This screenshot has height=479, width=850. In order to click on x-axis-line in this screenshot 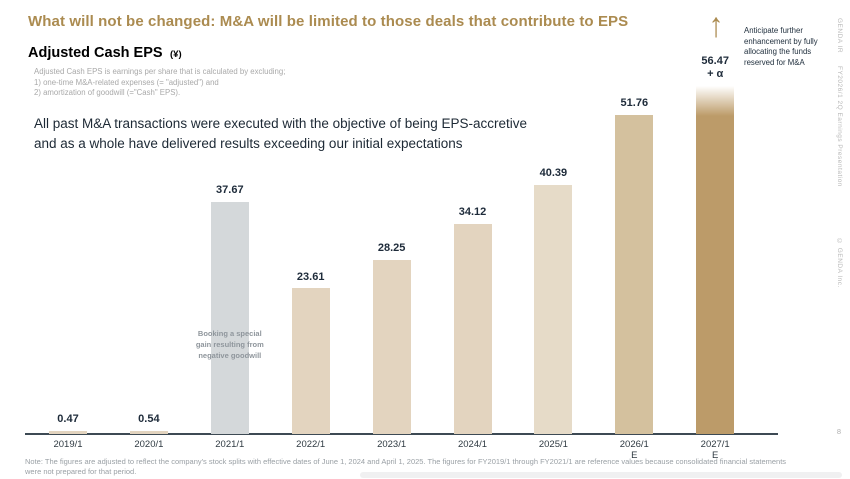, I will do `click(401, 434)`.